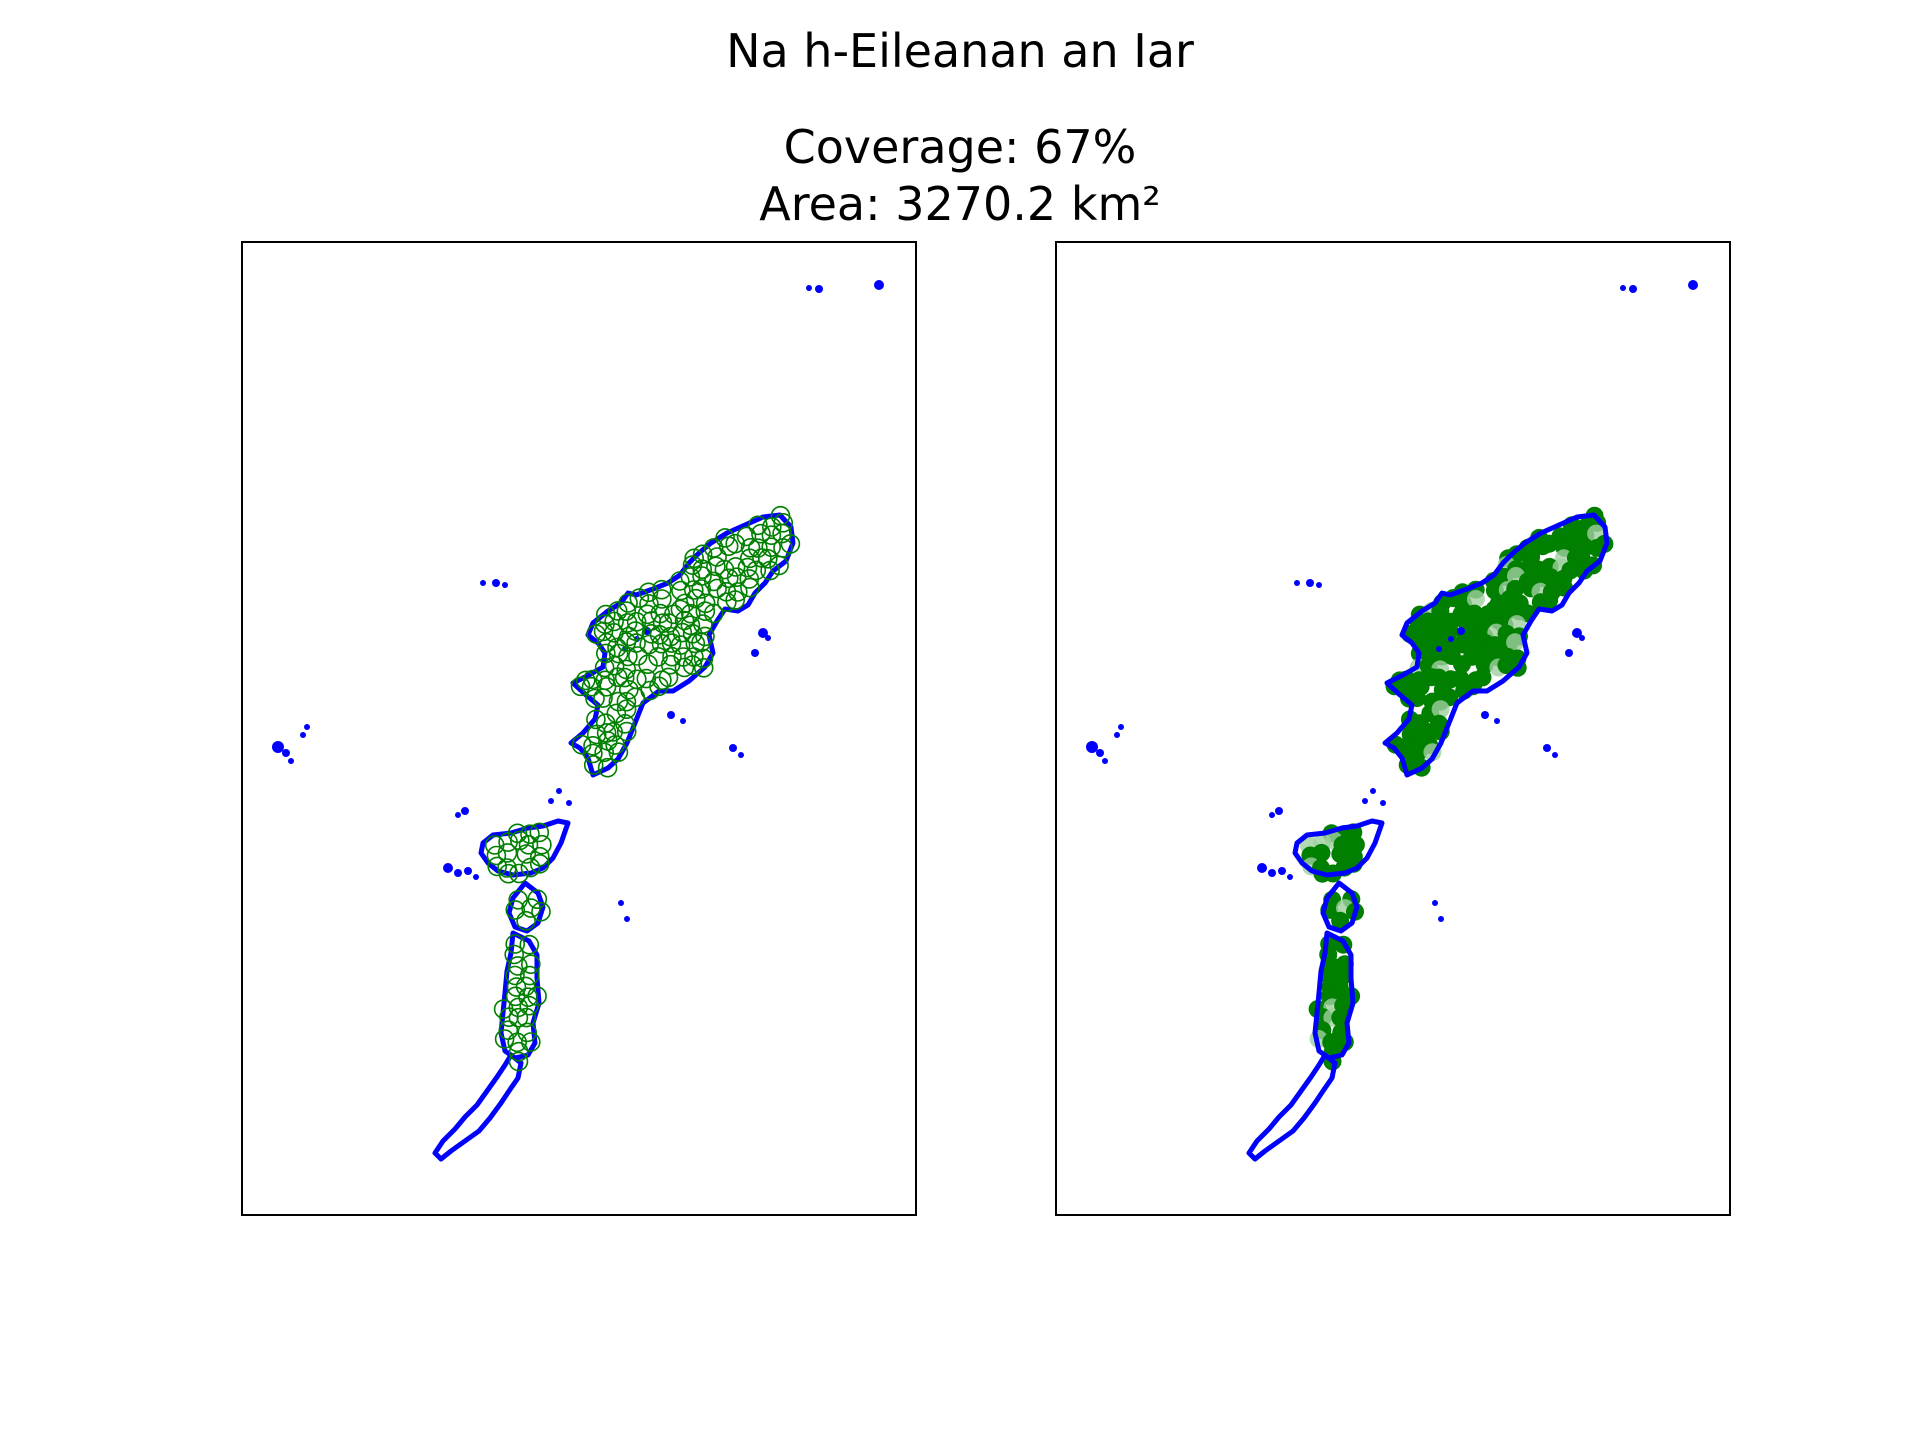 The image size is (1920, 1440). I want to click on coverage-circles-layer, so click(642, 788).